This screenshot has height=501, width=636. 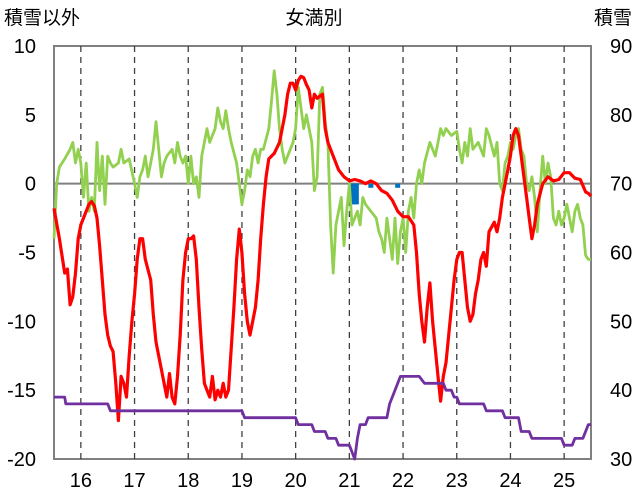 I want to click on left-axis-label: 積雪以外, so click(x=42, y=18).